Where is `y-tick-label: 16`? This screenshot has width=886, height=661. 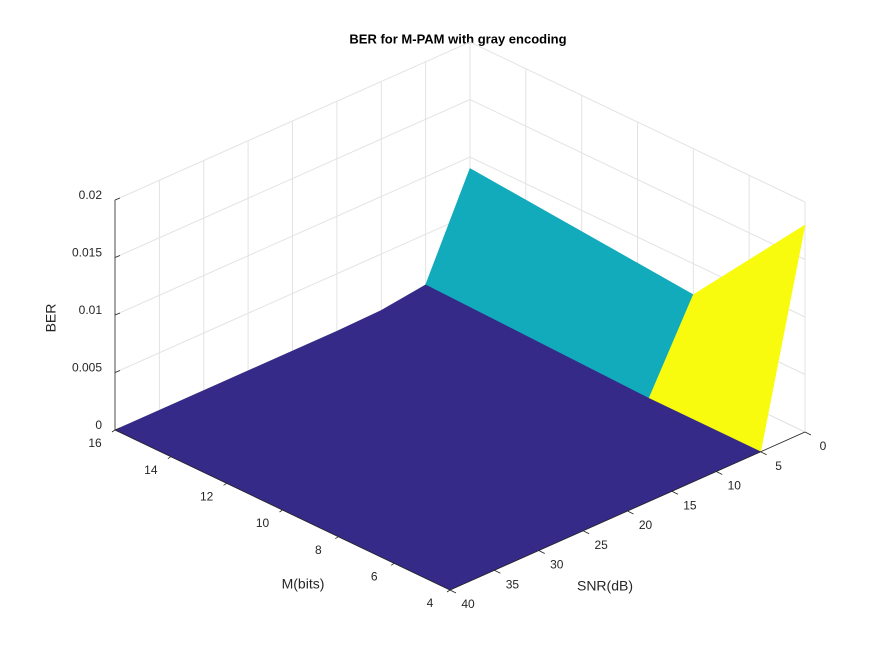
y-tick-label: 16 is located at coordinates (95, 443).